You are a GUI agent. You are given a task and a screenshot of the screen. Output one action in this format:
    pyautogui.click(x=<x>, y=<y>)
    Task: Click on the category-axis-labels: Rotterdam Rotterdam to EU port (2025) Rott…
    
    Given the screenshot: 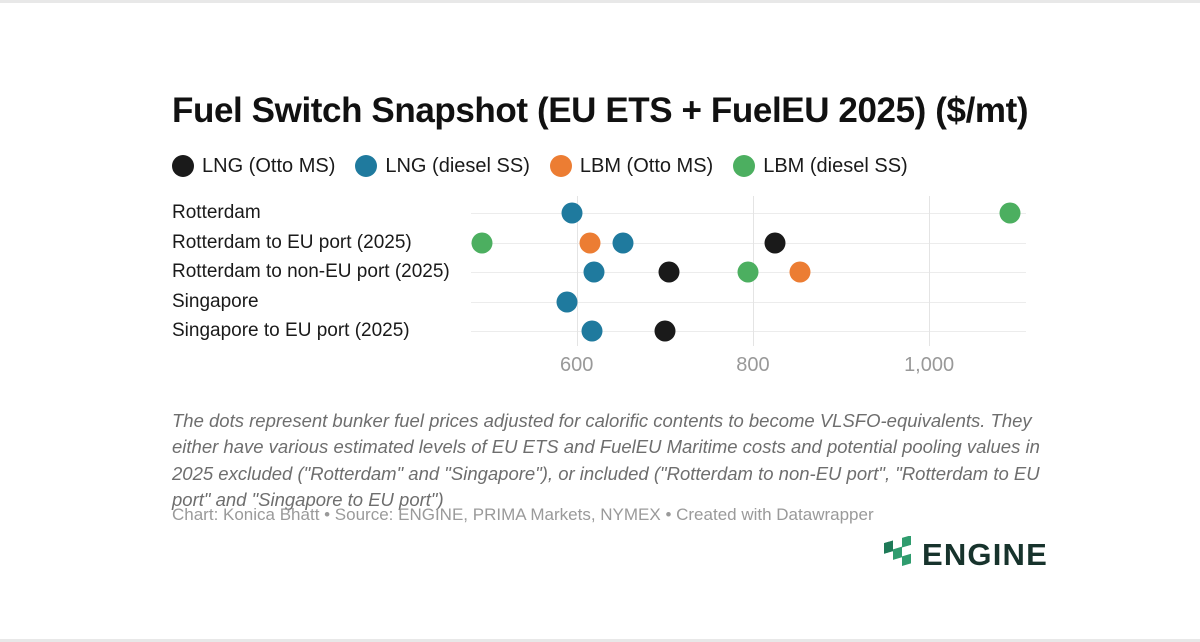 What is the action you would take?
    pyautogui.click(x=318, y=271)
    